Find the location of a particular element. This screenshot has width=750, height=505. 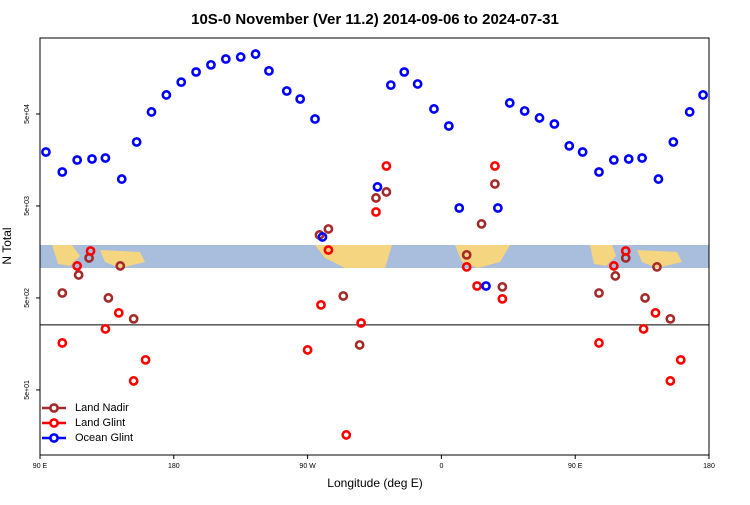

y-tick-label: 5e+01 is located at coordinates (27, 390).